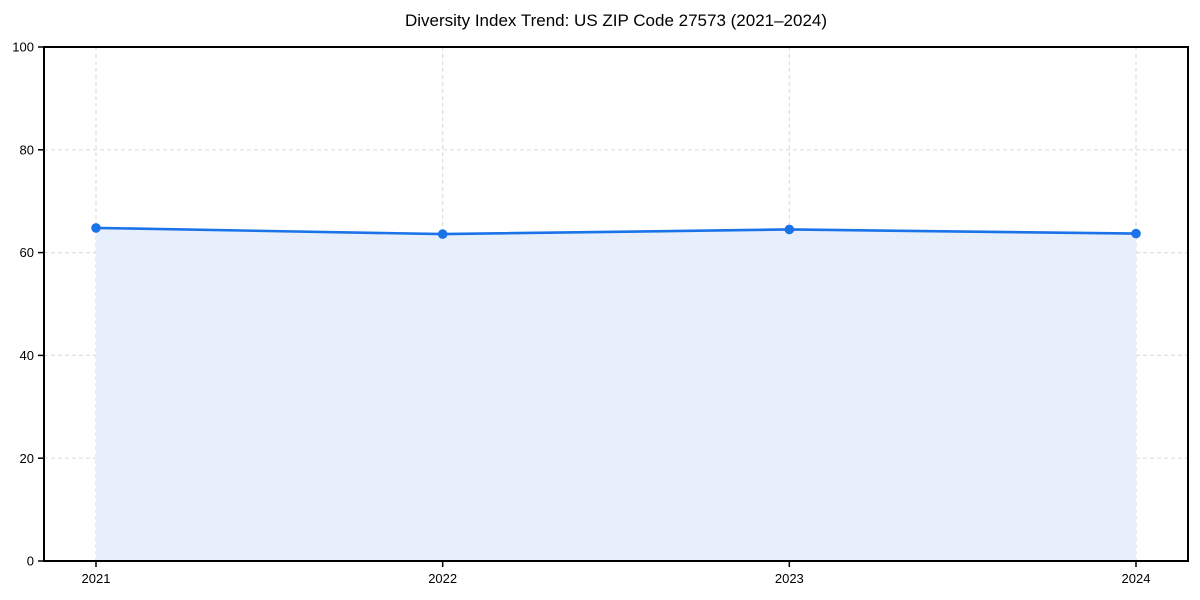 The image size is (1200, 600). What do you see at coordinates (616, 231) in the screenshot?
I see `trend-line` at bounding box center [616, 231].